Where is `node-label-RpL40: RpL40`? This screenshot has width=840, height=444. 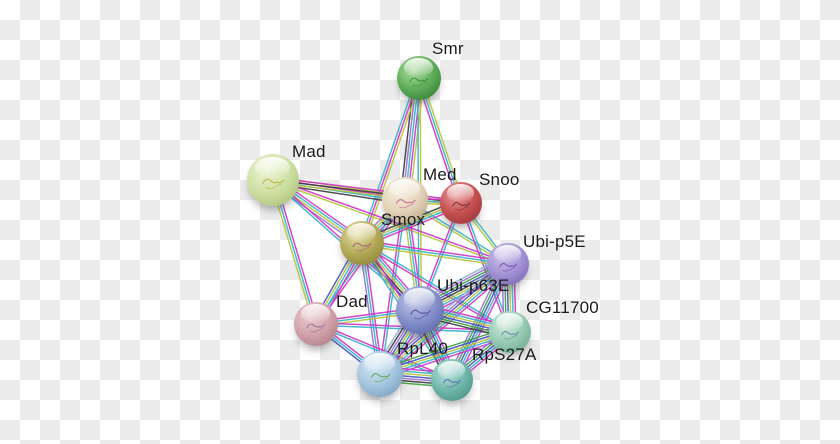
node-label-RpL40: RpL40 is located at coordinates (423, 348).